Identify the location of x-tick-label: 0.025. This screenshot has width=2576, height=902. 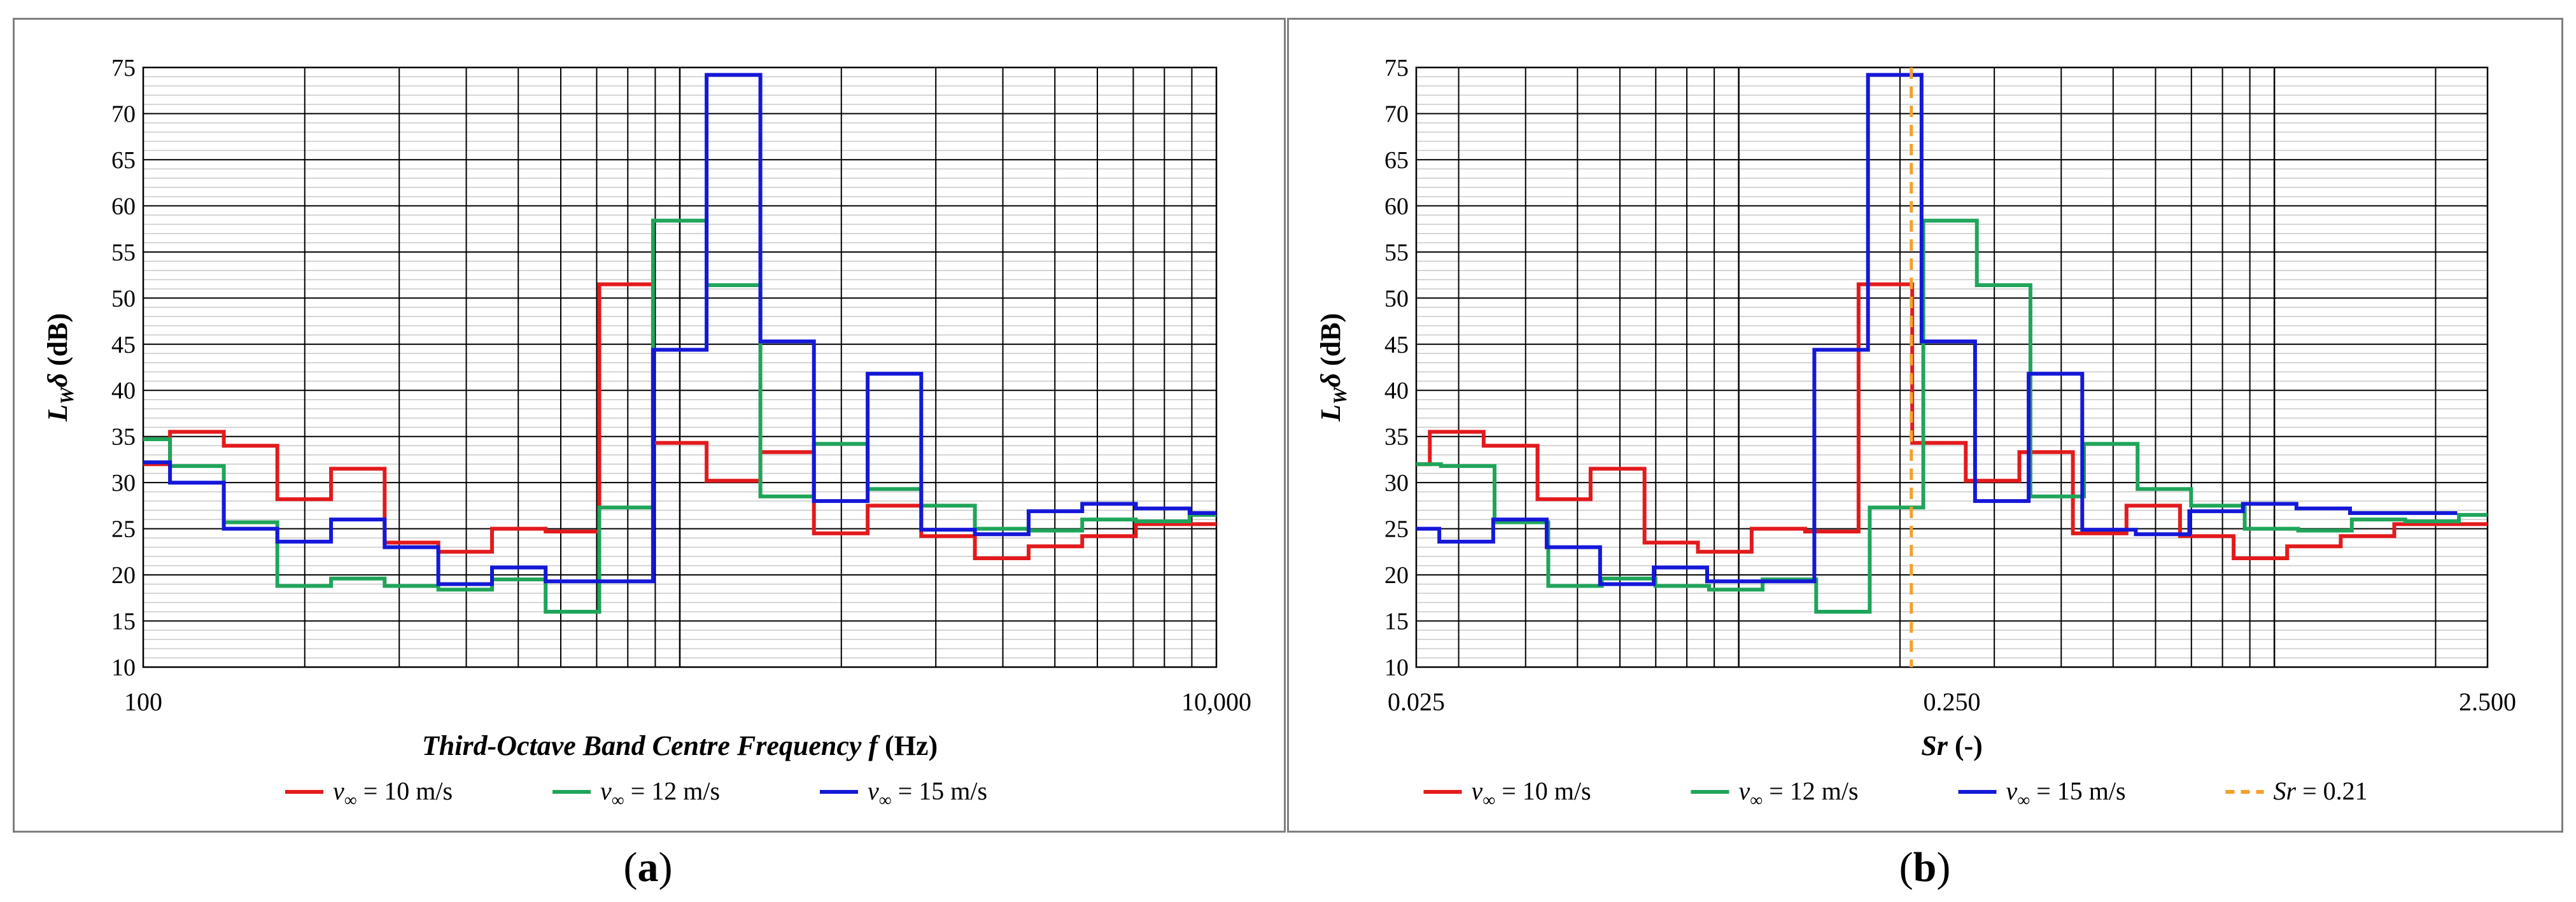
(1417, 701).